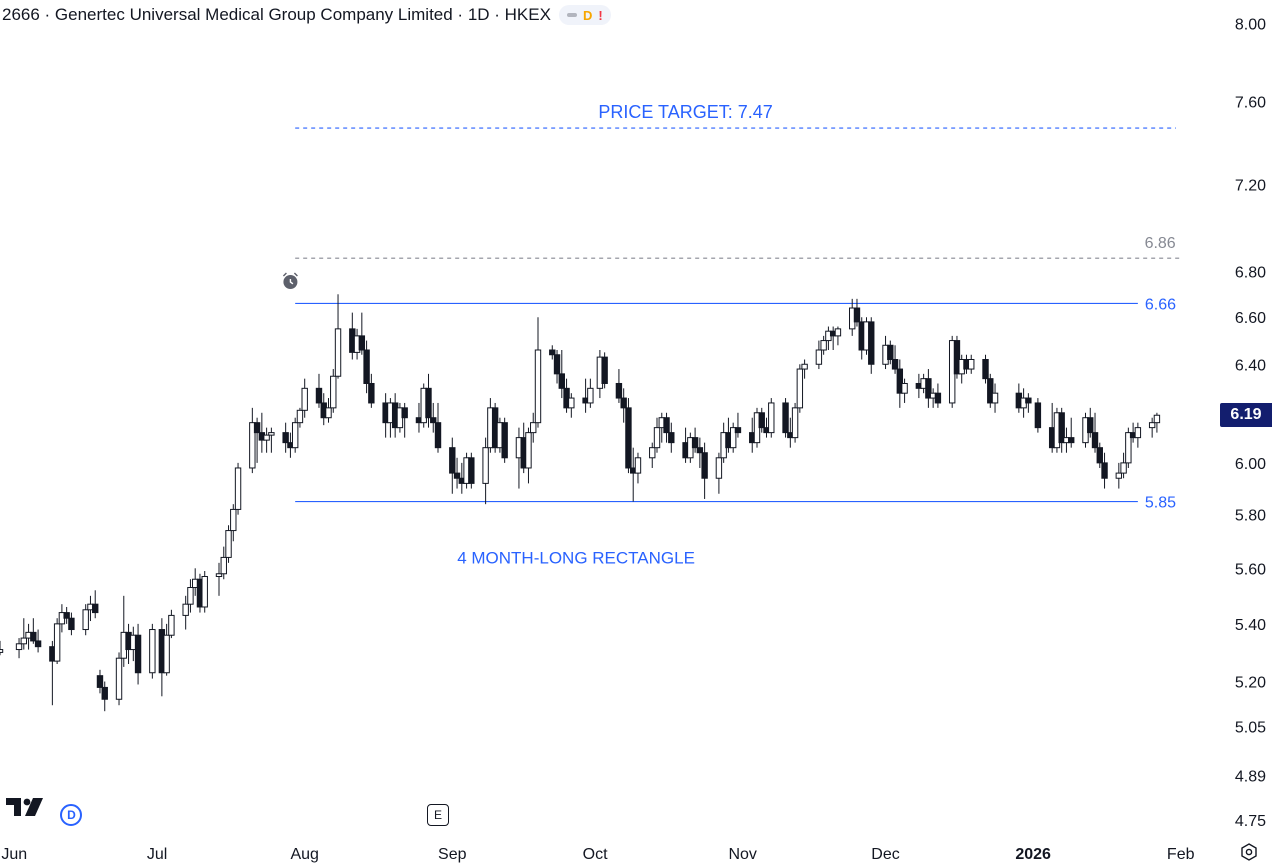  What do you see at coordinates (1181, 854) in the screenshot?
I see `x-tick-label: Feb` at bounding box center [1181, 854].